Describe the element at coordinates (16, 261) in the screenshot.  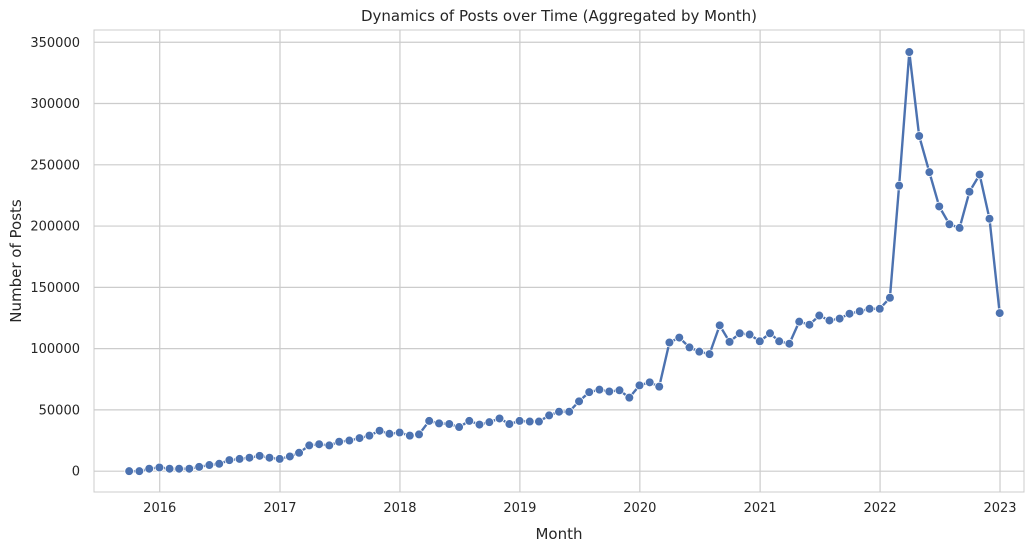
I see `y-axis-title: Number of Posts` at that location.